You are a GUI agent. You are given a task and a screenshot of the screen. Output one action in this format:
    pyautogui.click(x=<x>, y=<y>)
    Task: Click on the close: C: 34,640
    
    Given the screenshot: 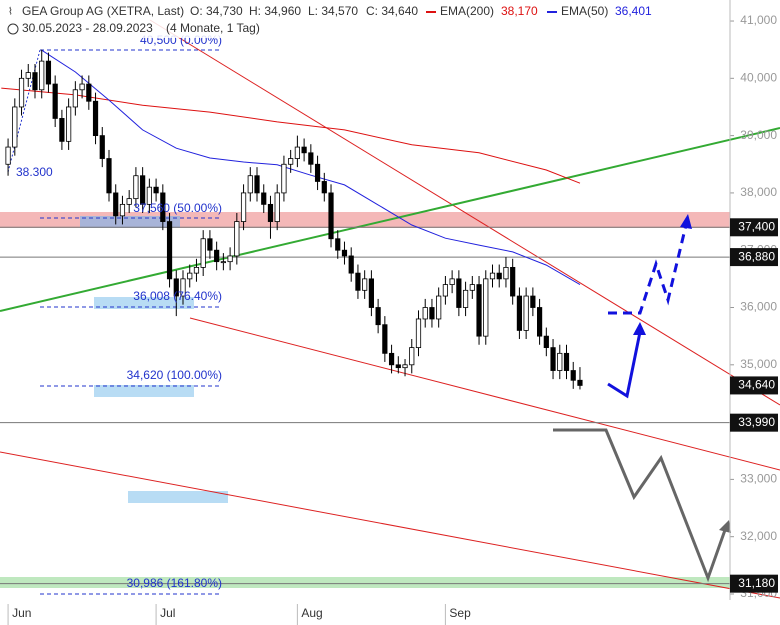 What is the action you would take?
    pyautogui.click(x=392, y=11)
    